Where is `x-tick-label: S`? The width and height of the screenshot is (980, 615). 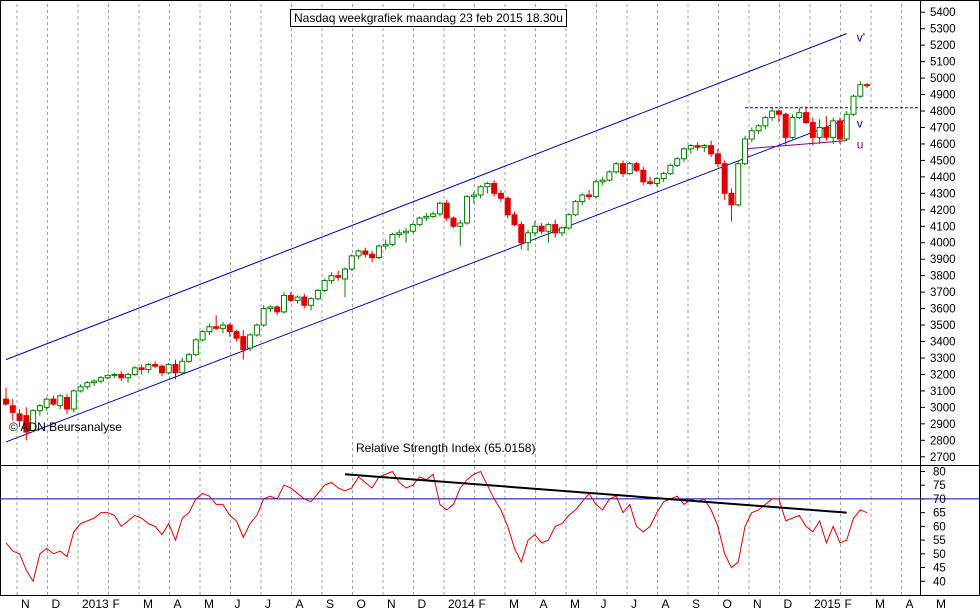 x-tick-label: S is located at coordinates (696, 603).